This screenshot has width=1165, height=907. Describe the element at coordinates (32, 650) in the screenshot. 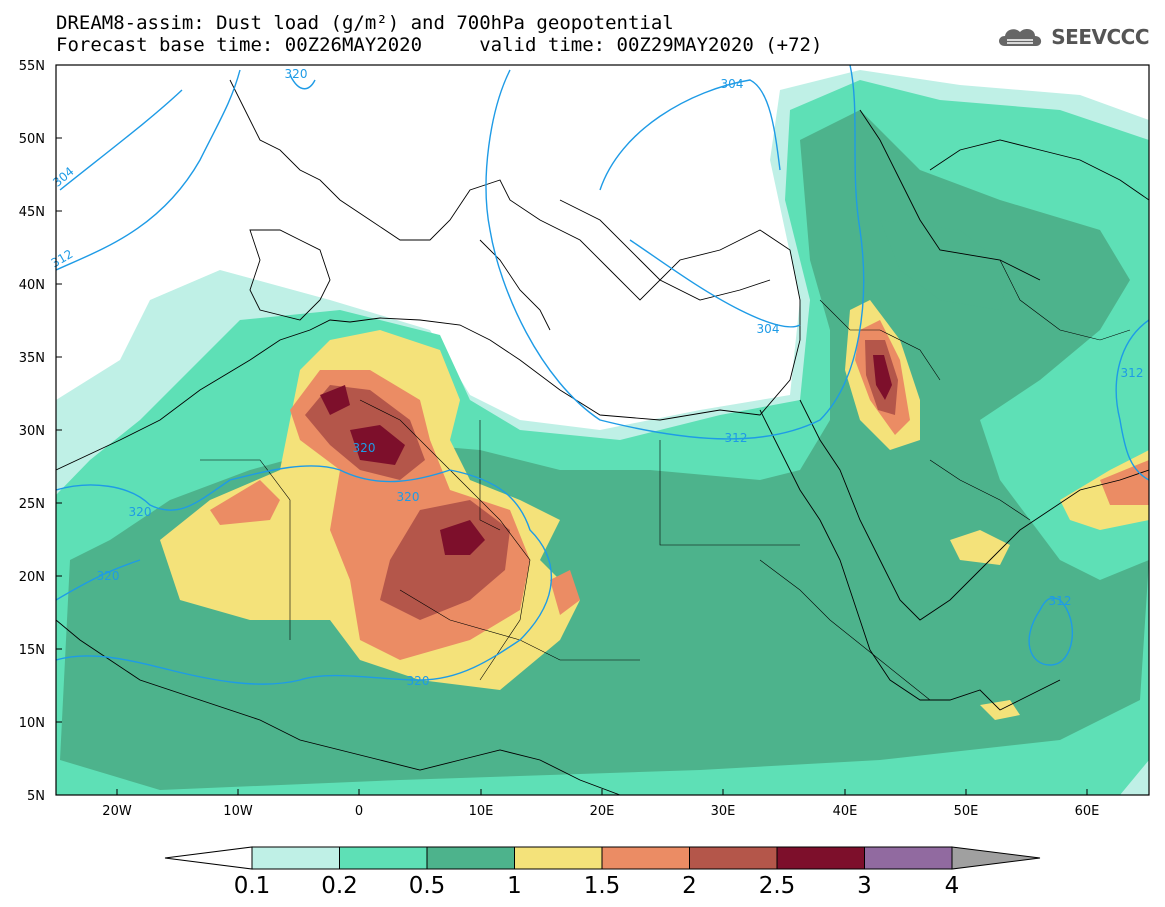

I see `lat-label: 15N` at that location.